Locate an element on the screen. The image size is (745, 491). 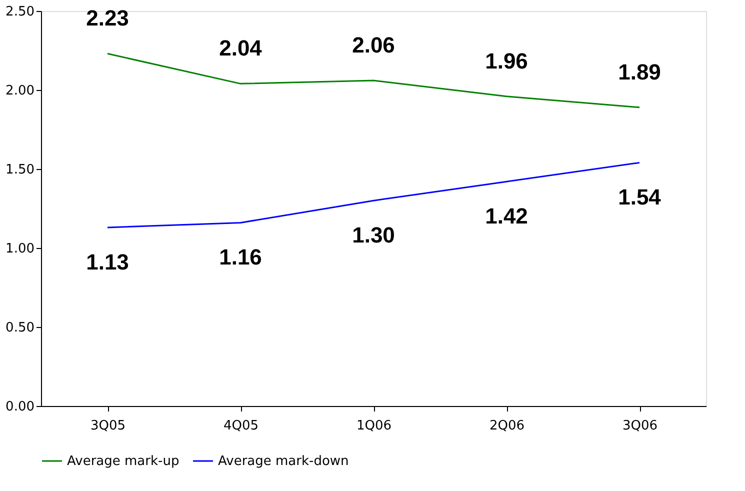
legend-label: Average mark-up is located at coordinates (123, 461).